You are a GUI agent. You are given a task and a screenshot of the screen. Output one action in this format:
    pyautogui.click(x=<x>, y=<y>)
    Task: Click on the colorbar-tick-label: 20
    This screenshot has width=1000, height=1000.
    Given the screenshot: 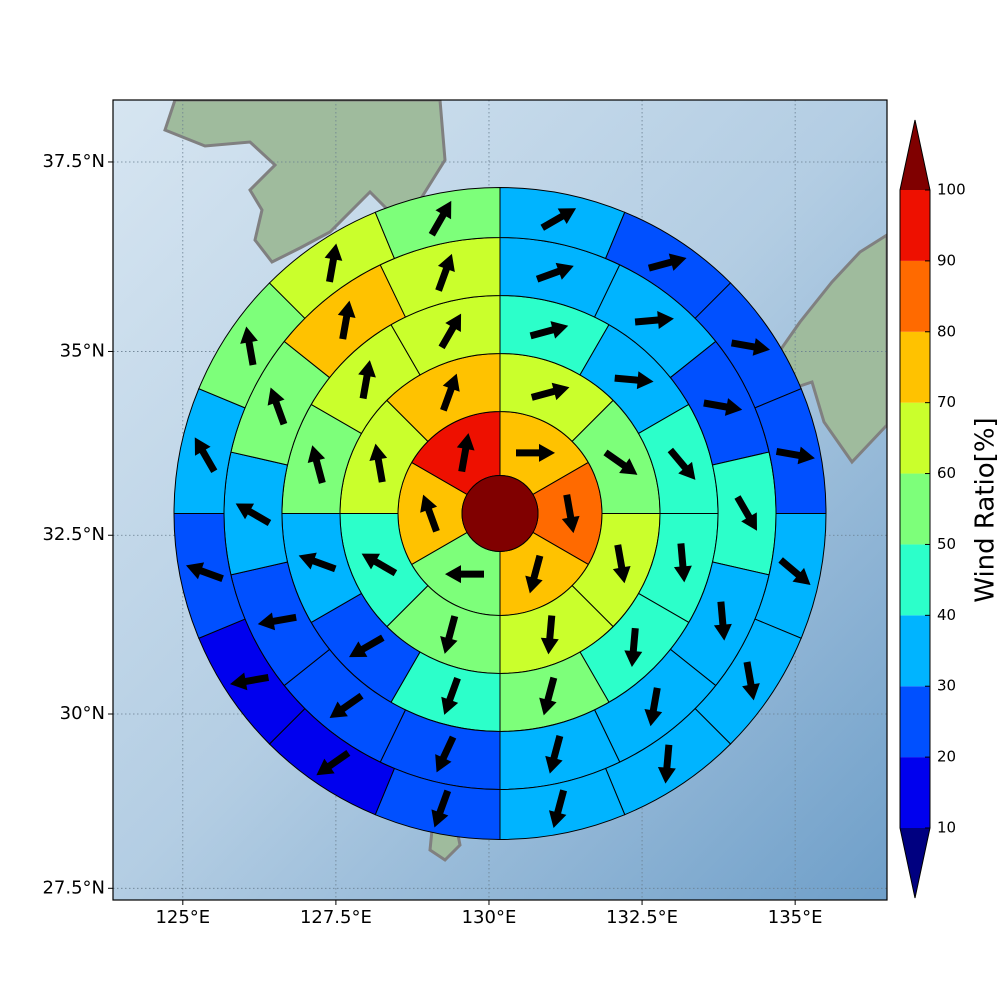 What is the action you would take?
    pyautogui.click(x=946, y=757)
    